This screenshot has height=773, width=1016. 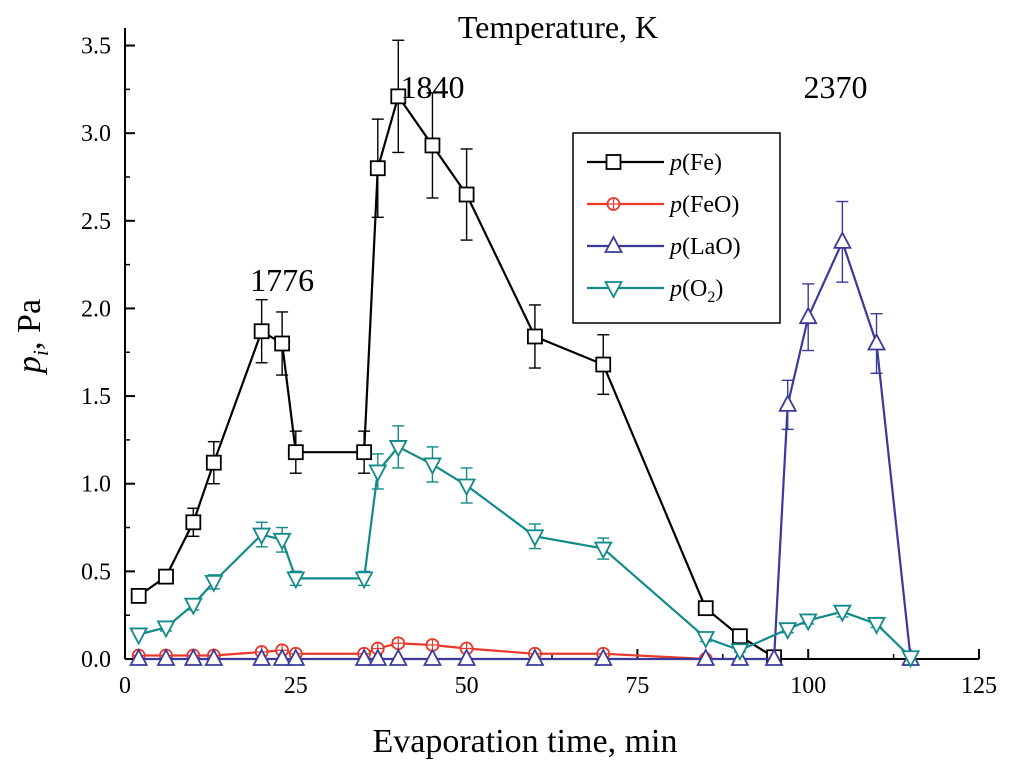 I want to click on series-line-feo, so click(x=422, y=651).